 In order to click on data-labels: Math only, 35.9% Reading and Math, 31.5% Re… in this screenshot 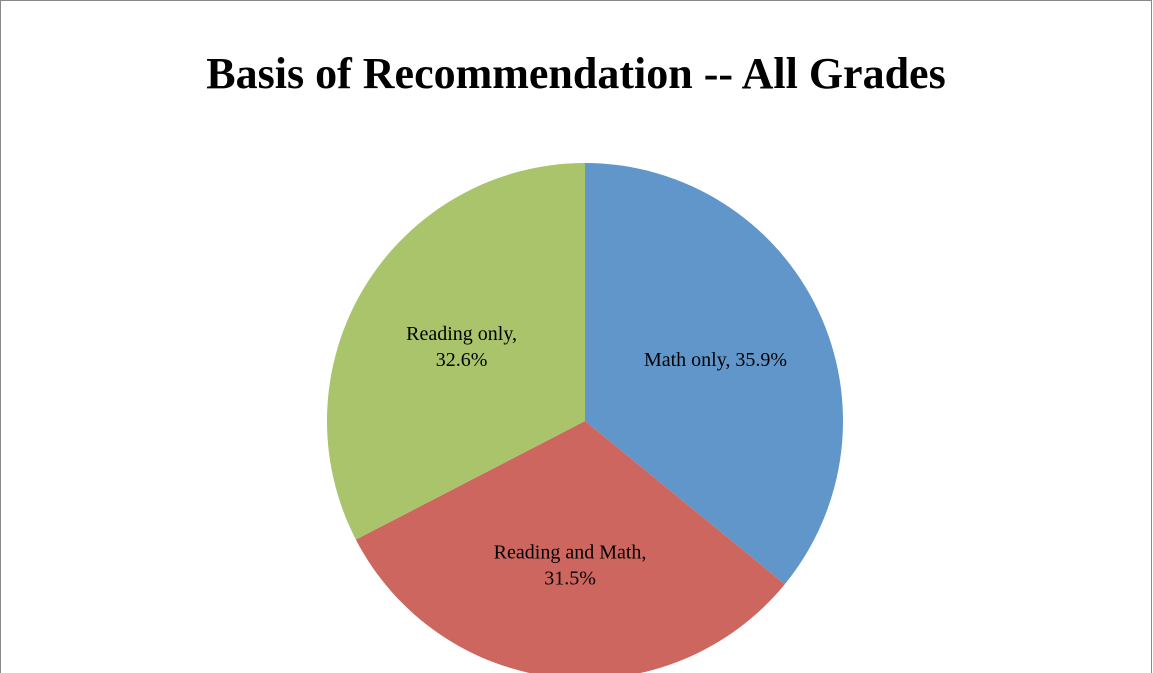, I will do `click(596, 456)`.